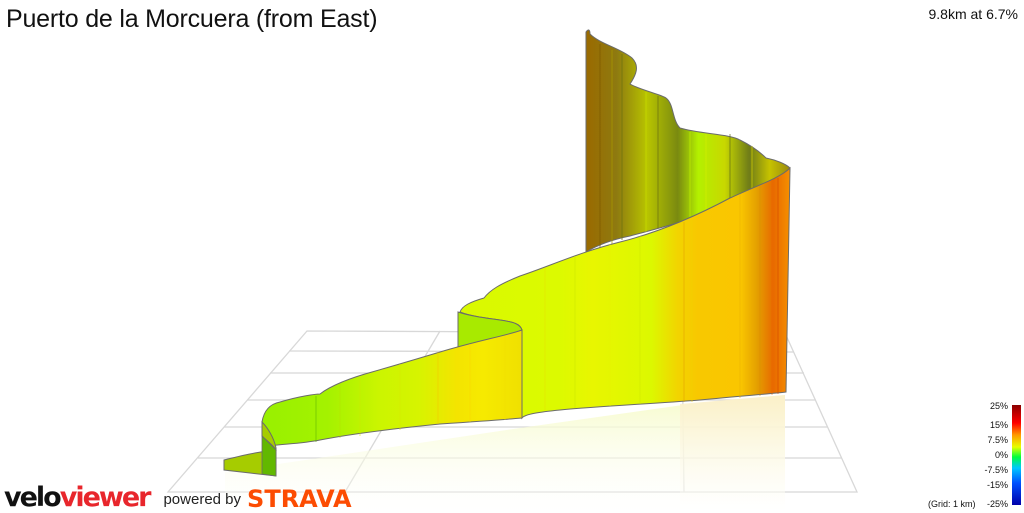 The height and width of the screenshot is (513, 1024). Describe the element at coordinates (33, 497) in the screenshot. I see `logo-velo-text: velo` at that location.